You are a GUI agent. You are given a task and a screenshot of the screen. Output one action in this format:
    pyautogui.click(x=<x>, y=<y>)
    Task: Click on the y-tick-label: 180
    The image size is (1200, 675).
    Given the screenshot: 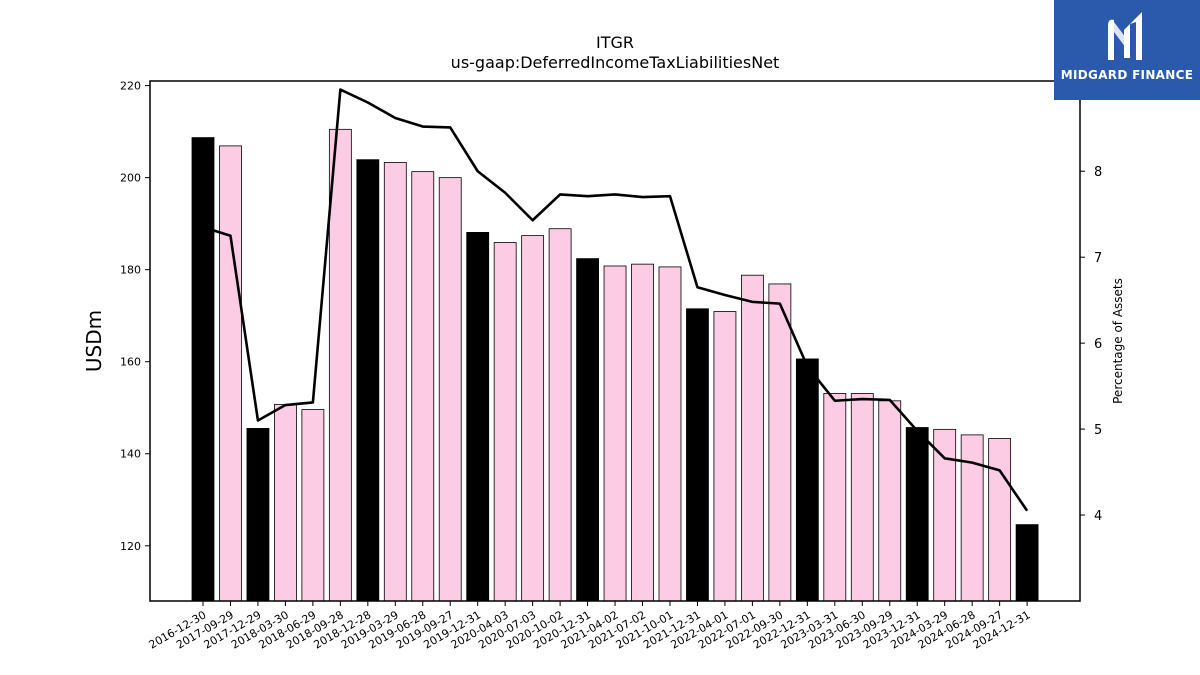 What is the action you would take?
    pyautogui.click(x=130, y=270)
    